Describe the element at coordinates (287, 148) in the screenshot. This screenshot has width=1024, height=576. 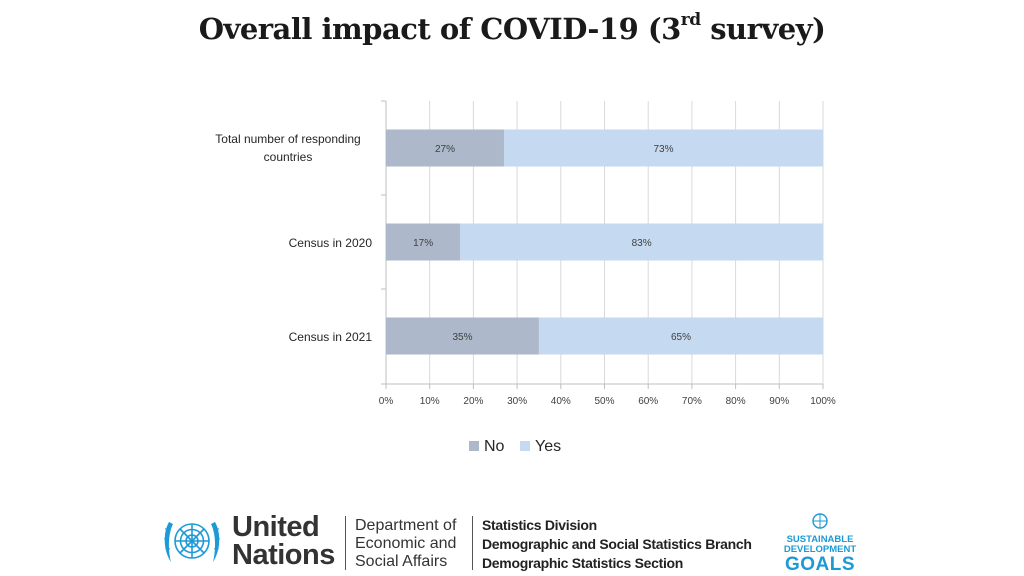
I see `category-label: Total number of responding countries` at that location.